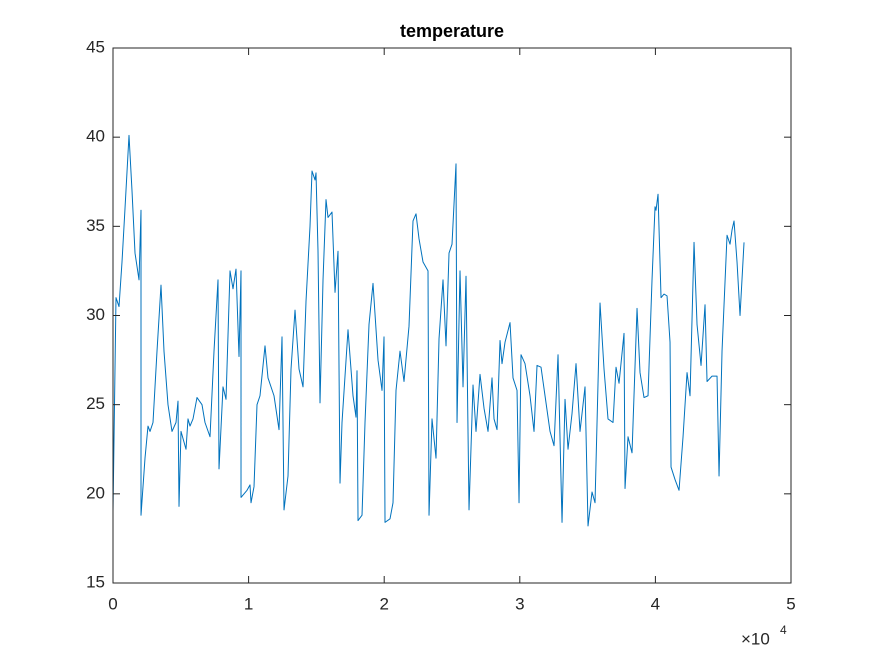 The height and width of the screenshot is (656, 875). Describe the element at coordinates (755, 638) in the screenshot. I see `x-exponent-base: ×10` at that location.